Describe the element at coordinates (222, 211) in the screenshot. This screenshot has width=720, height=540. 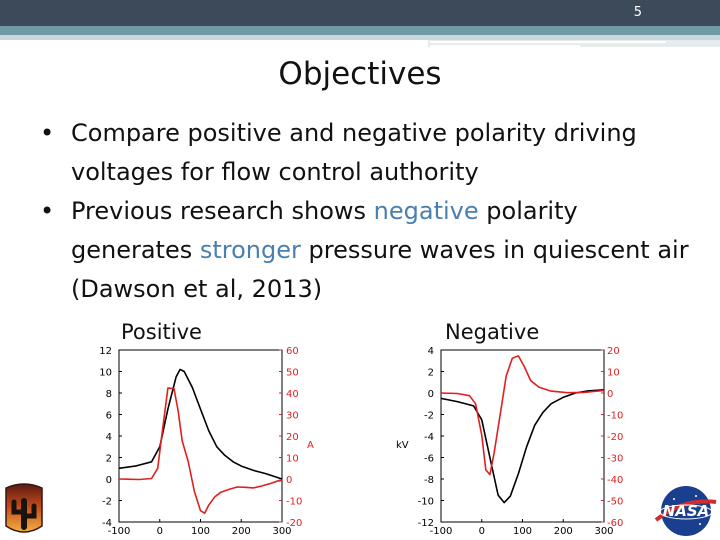
I see `bullet-text: Previous research shows` at that location.